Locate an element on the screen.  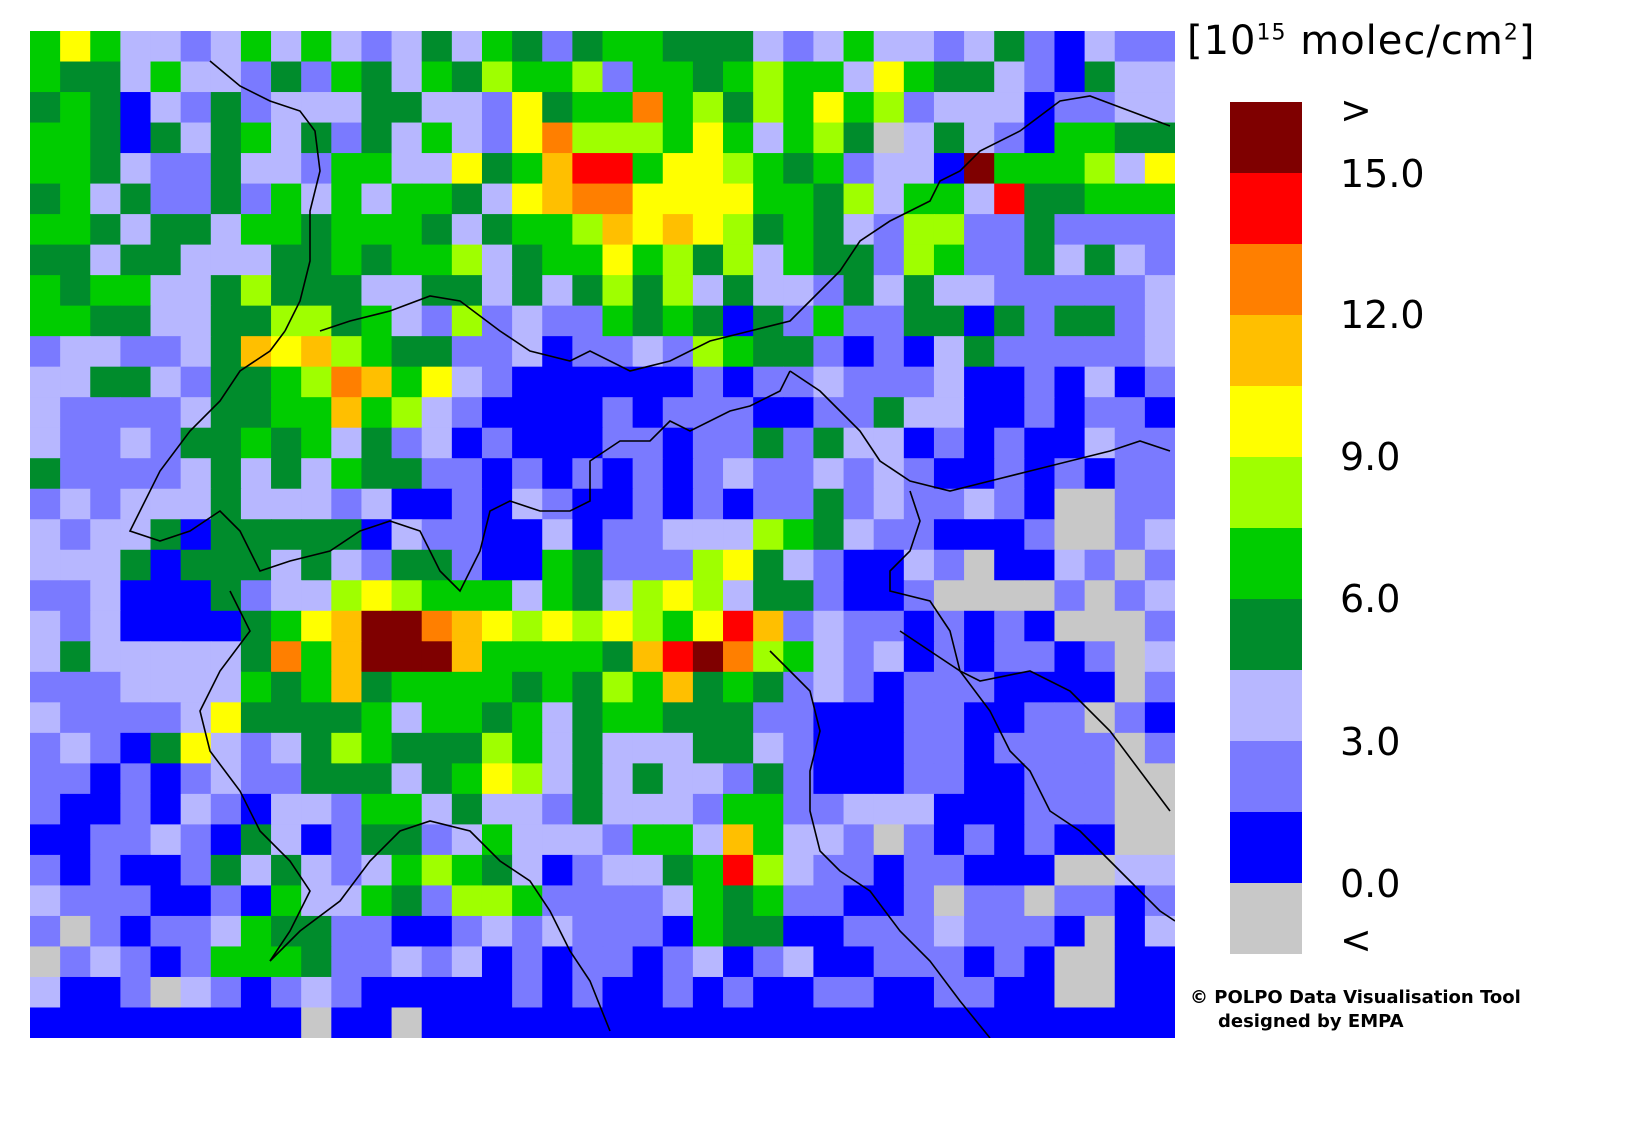
border-austria-italy is located at coordinates (980, 431).